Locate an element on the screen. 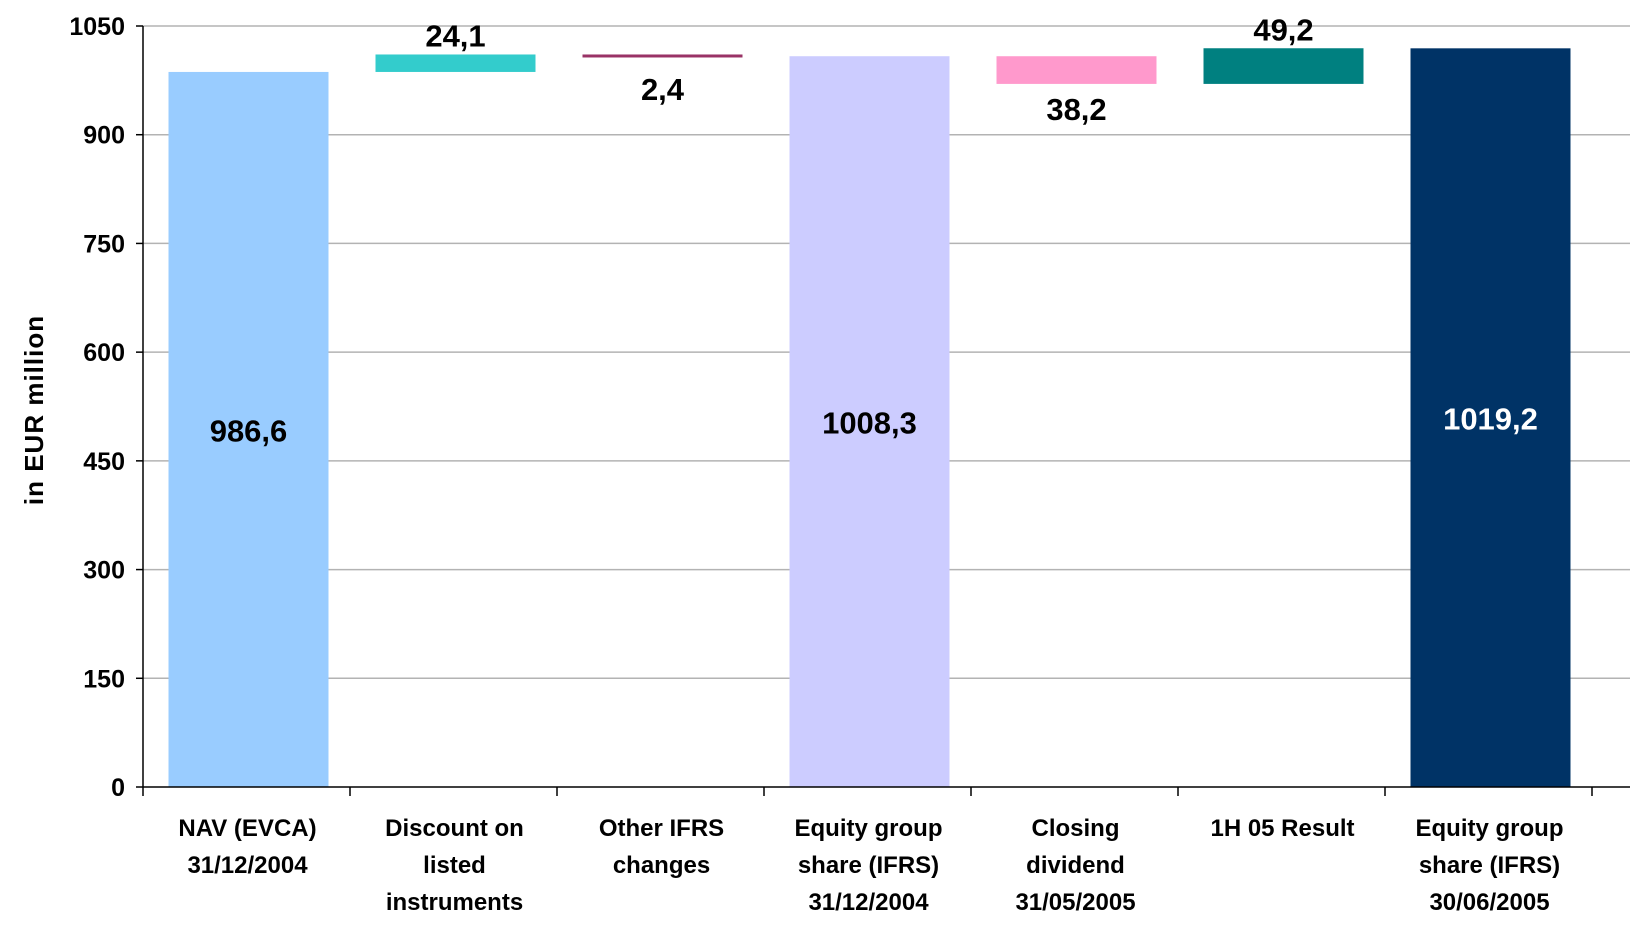  y-axis-title: in EUR million is located at coordinates (34, 410).